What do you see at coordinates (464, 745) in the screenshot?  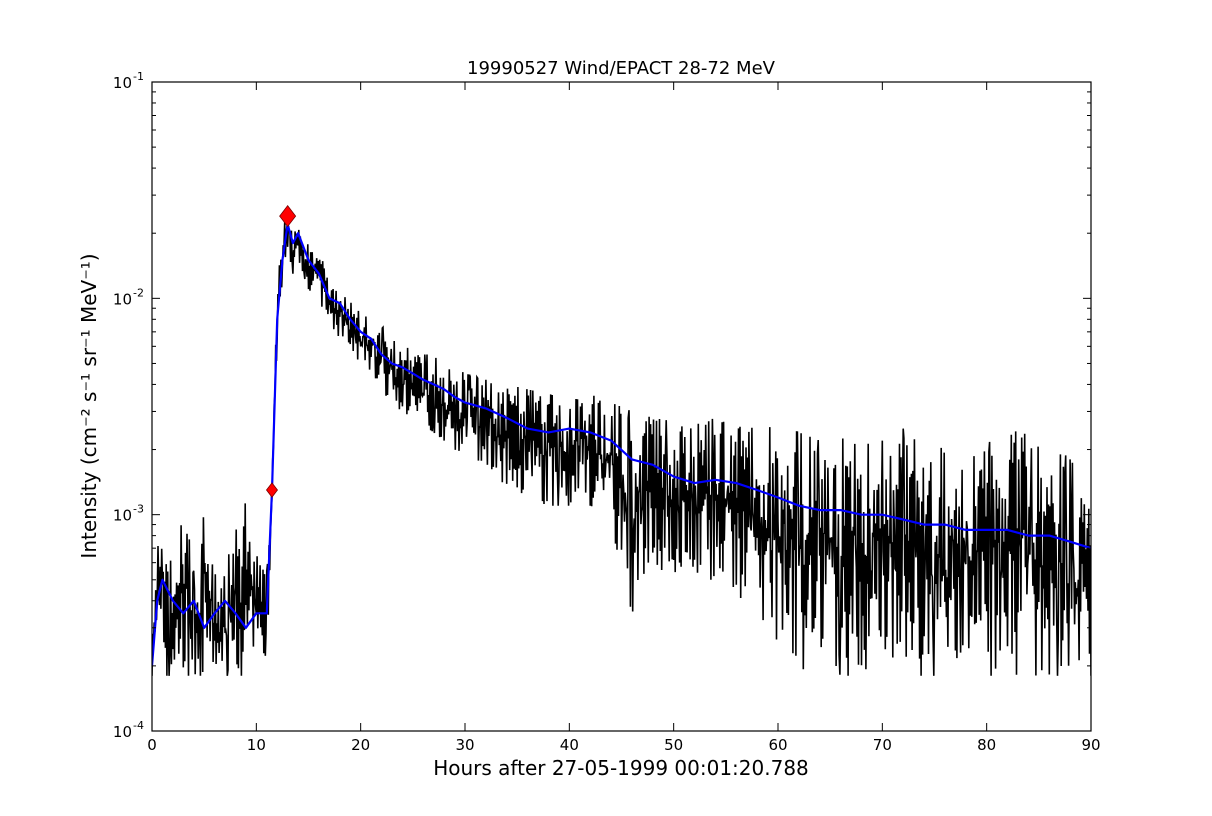 I see `x-tick-label: 30` at bounding box center [464, 745].